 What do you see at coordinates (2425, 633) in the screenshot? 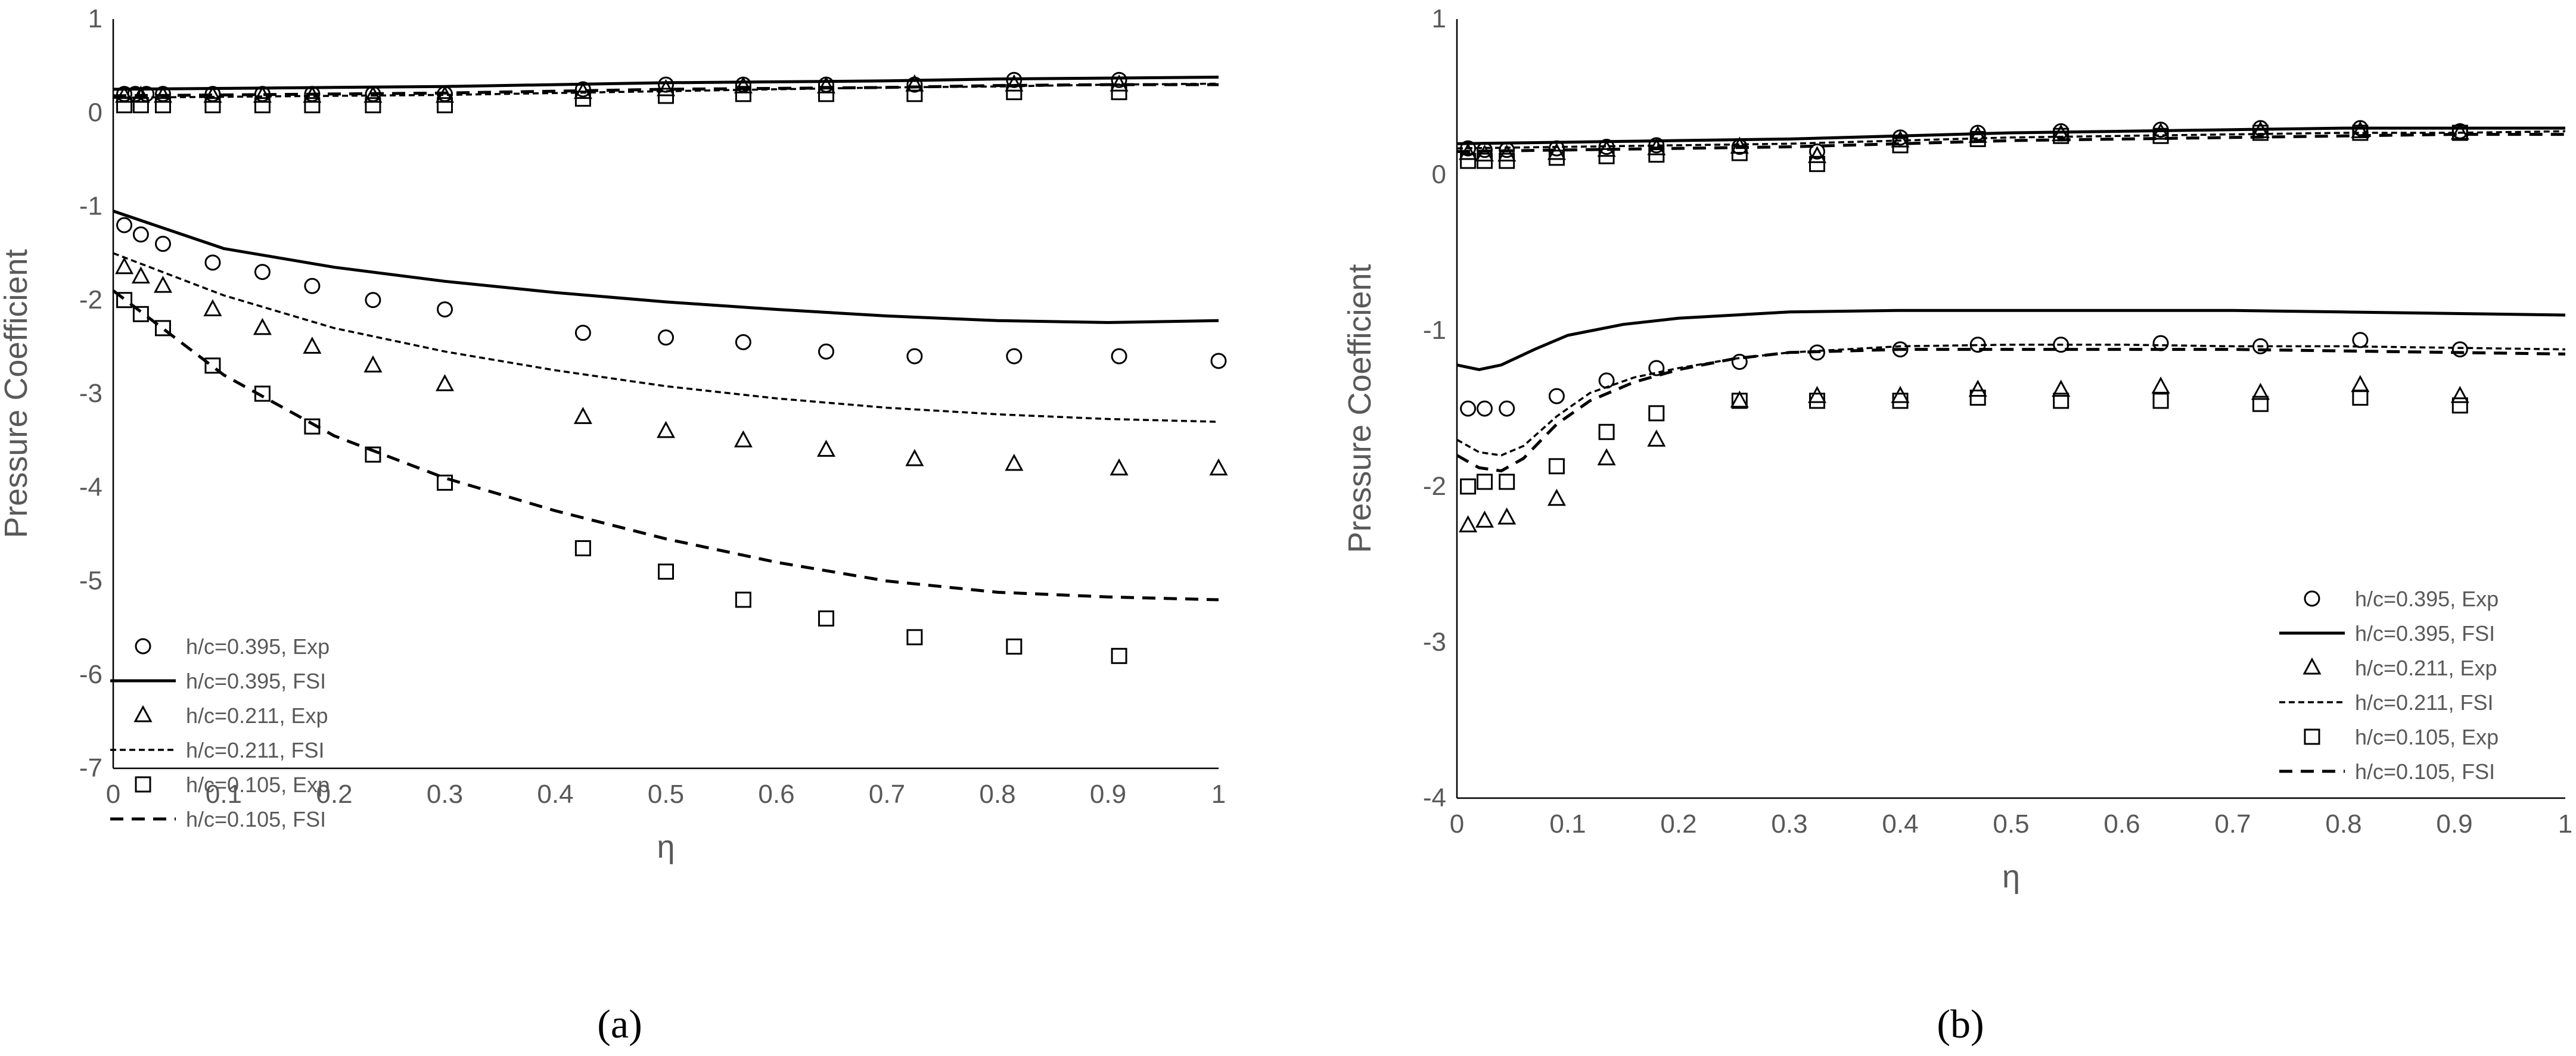
I see `legend-label: h/c=0.395, FSI` at bounding box center [2425, 633].